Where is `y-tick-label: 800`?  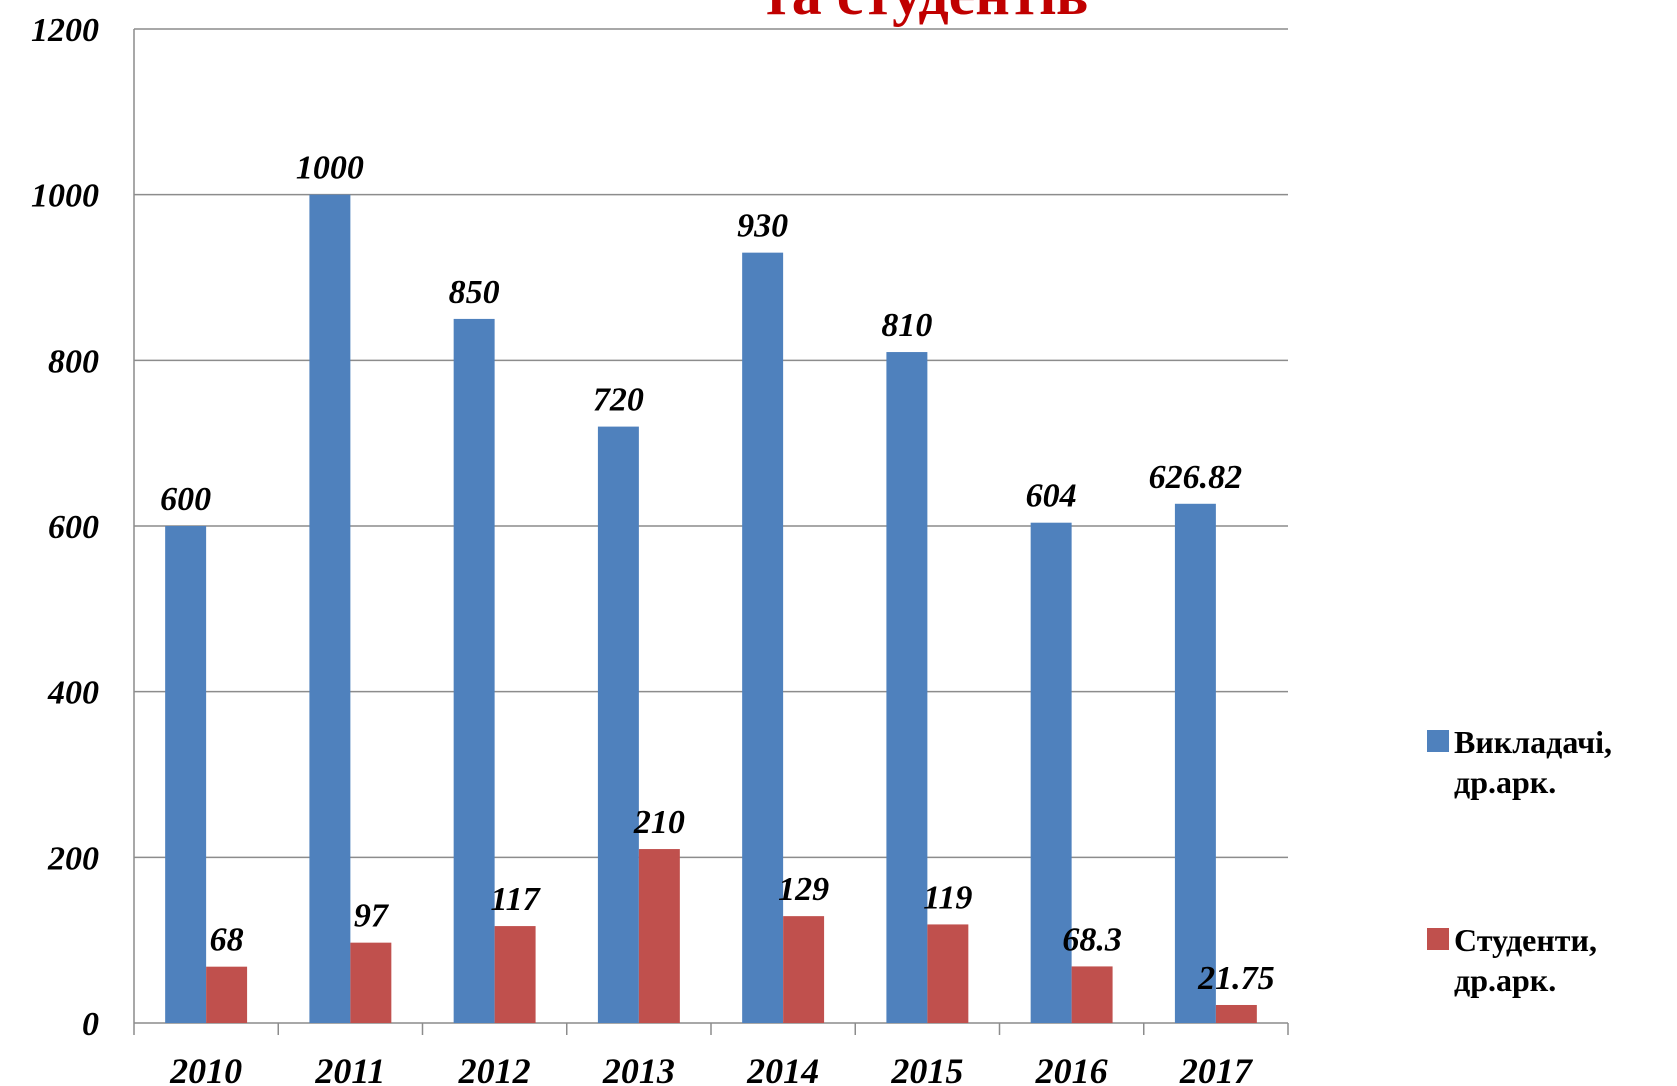 y-tick-label: 800 is located at coordinates (73, 361).